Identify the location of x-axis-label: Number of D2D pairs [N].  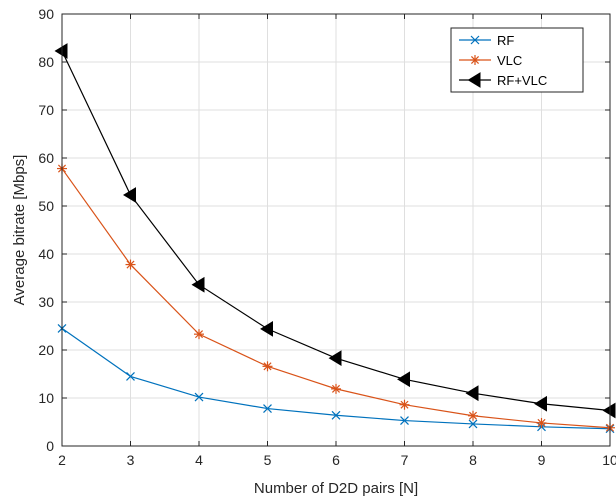
(336, 488).